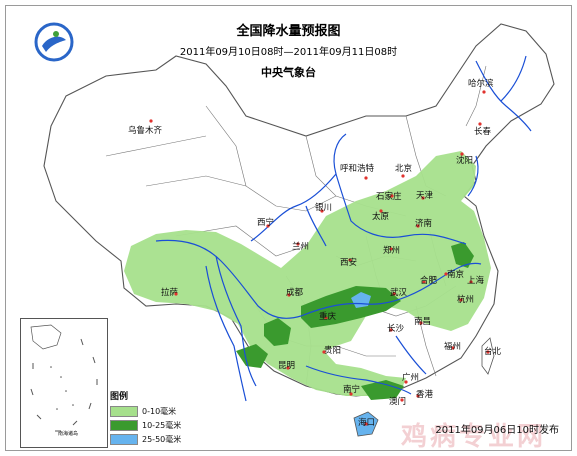  I want to click on city-label: 南昌, so click(423, 322).